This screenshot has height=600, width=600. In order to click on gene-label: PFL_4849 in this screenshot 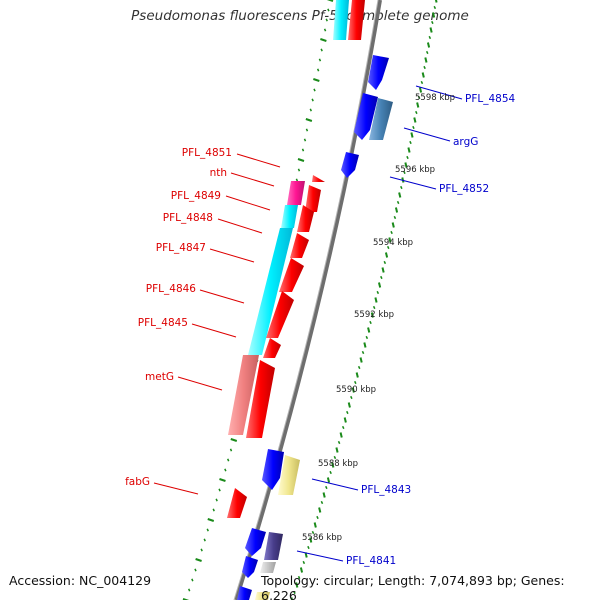, I will do `click(196, 196)`.